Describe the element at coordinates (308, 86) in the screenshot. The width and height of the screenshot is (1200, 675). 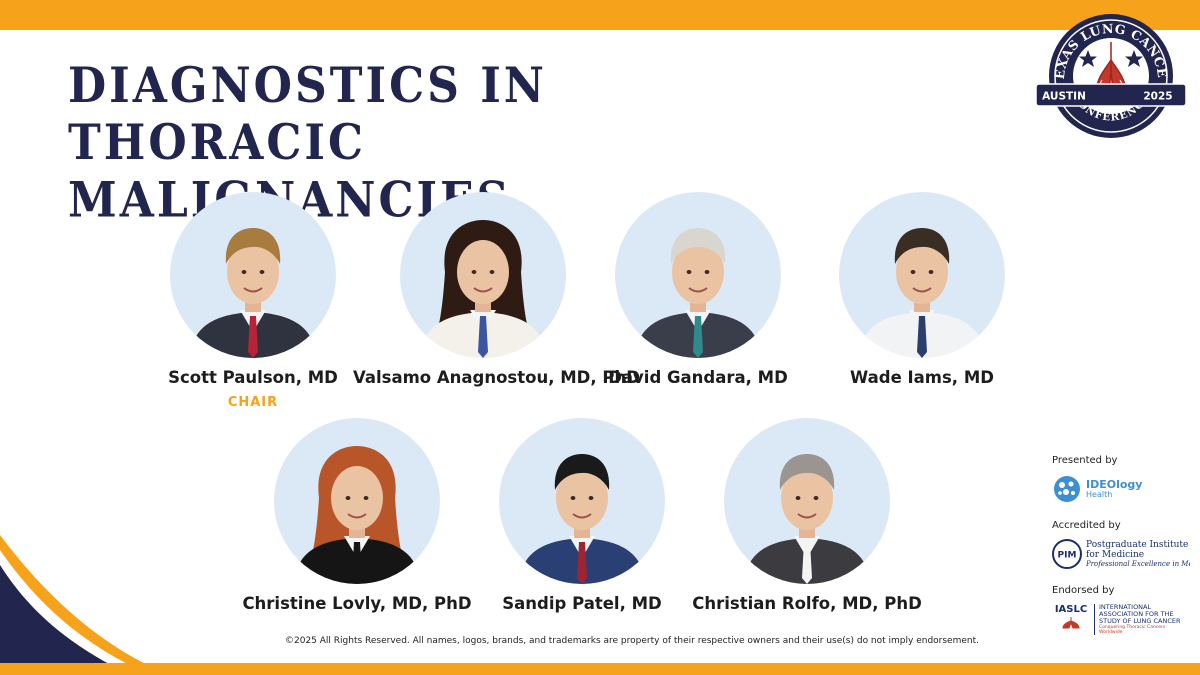
I see `title-line-1: DIAGNOSTICS IN` at that location.